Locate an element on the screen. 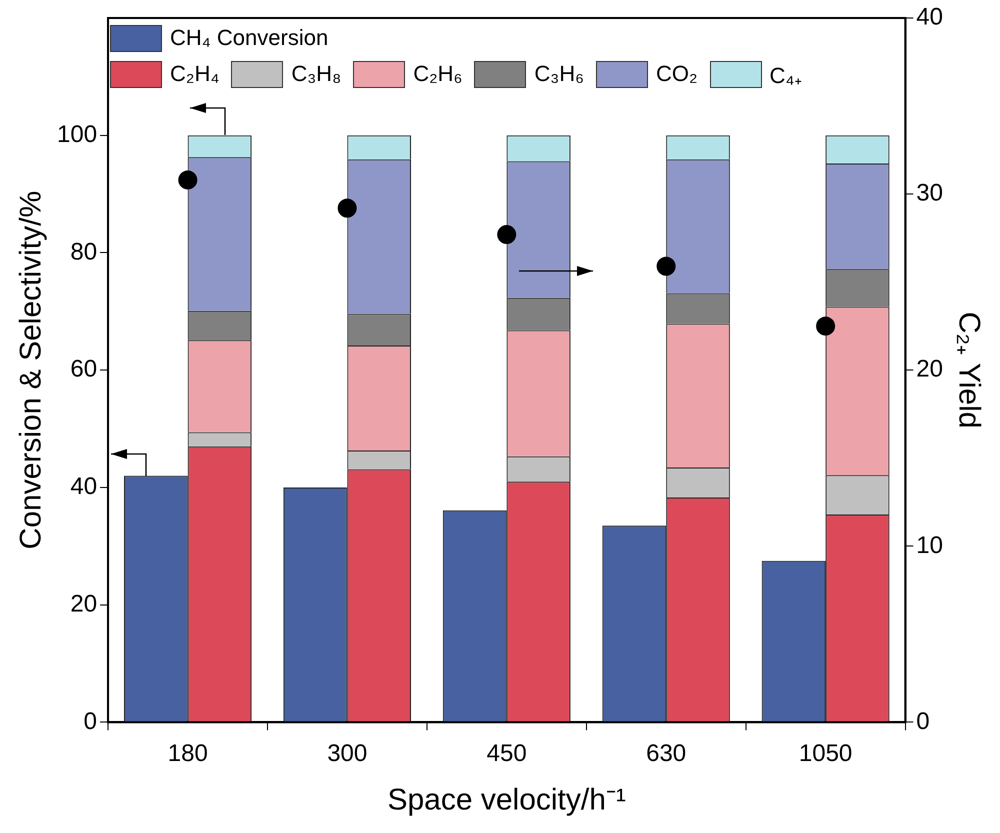  y-tick-label: 80 is located at coordinates (84, 252).